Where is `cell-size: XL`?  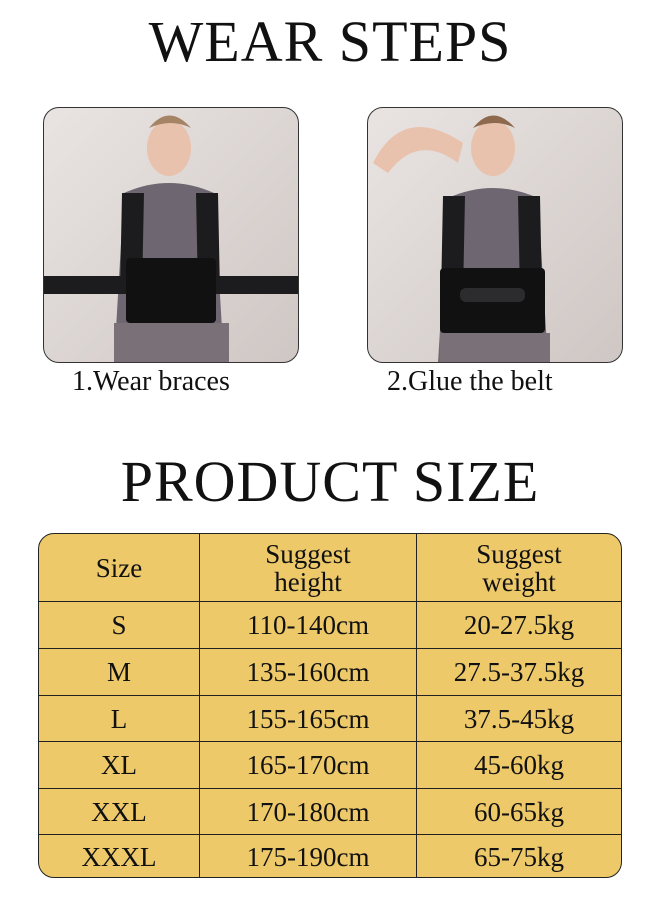 cell-size: XL is located at coordinates (119, 765).